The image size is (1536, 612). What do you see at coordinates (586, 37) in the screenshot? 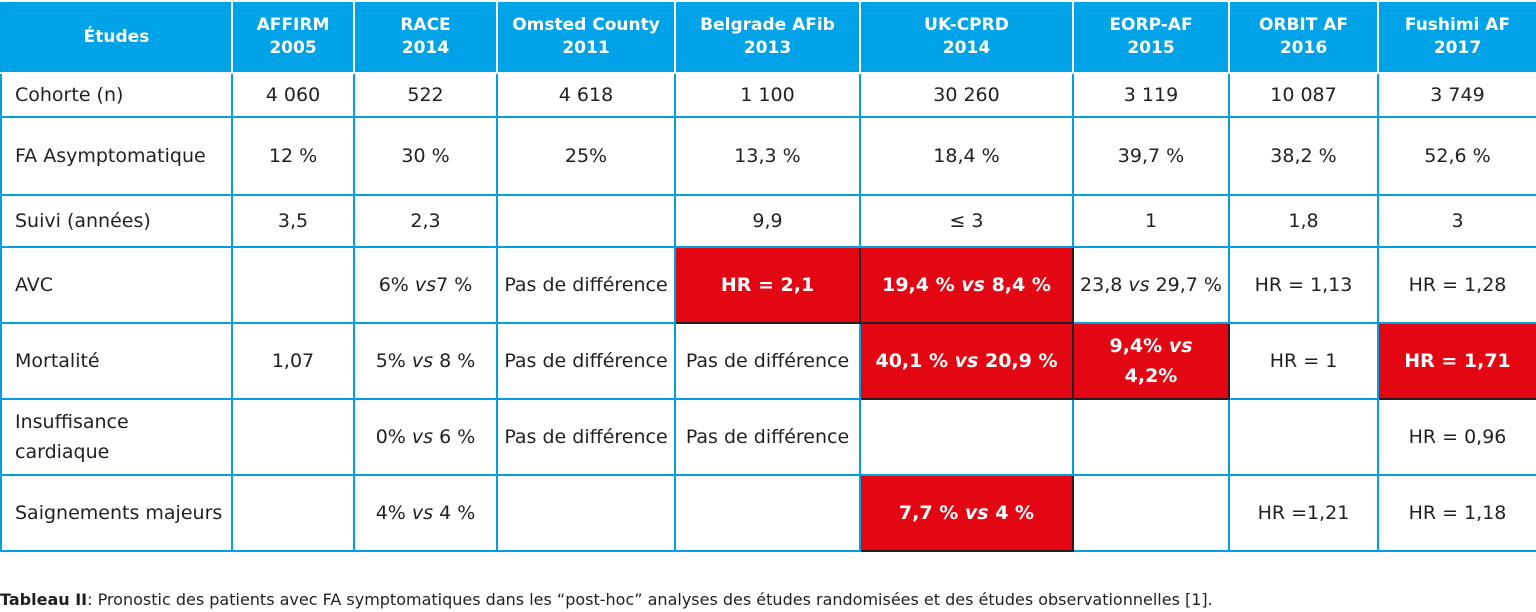
I see `header-study-column: Omsted County 2011` at bounding box center [586, 37].